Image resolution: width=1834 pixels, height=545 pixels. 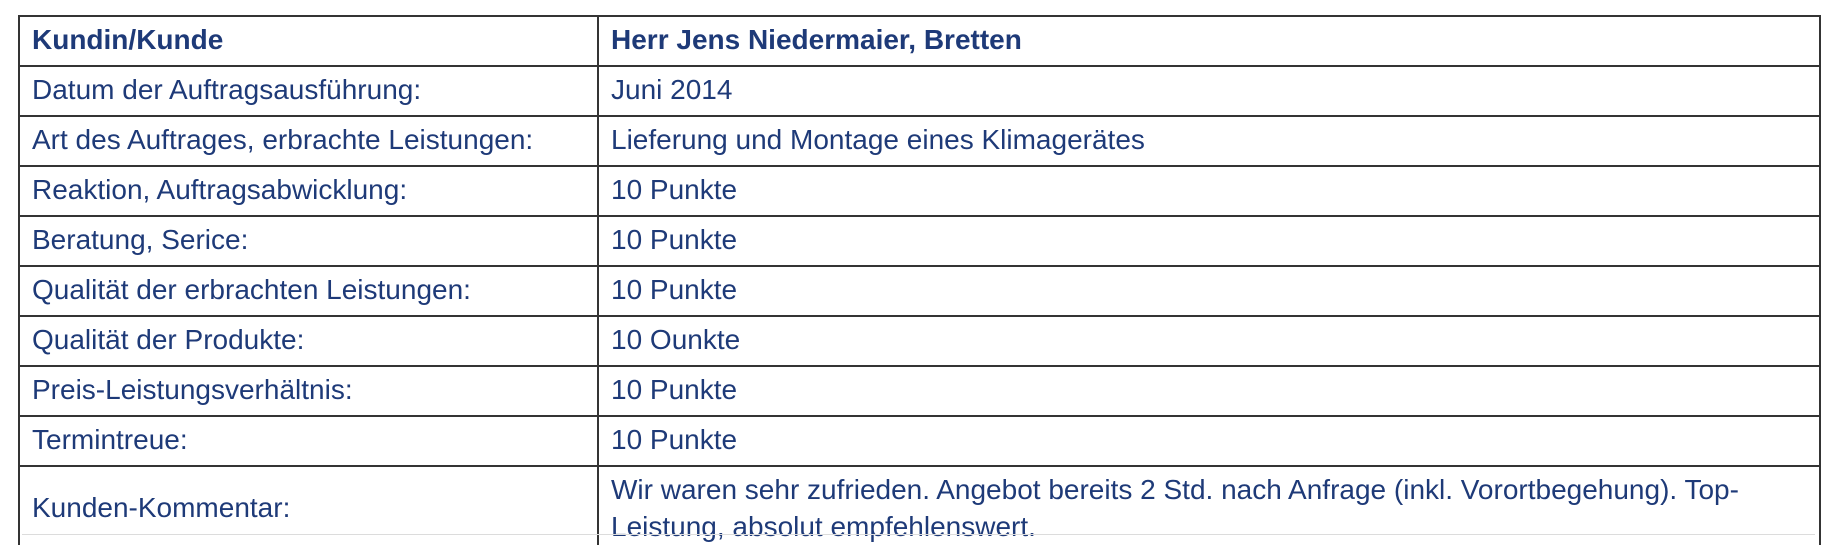 I want to click on table-row: Preis-Leistungsverhältnis: 10 Punkte, so click(x=919, y=390).